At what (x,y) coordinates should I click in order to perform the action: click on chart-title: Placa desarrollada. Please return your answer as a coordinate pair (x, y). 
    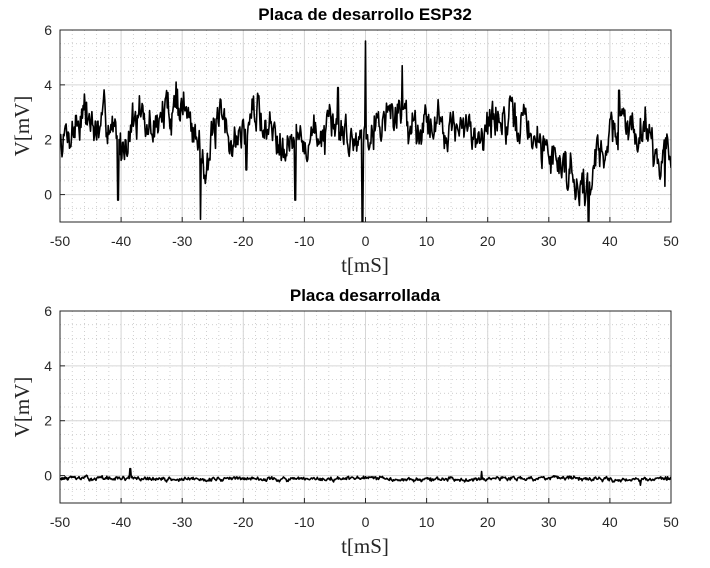
    Looking at the image, I should click on (365, 295).